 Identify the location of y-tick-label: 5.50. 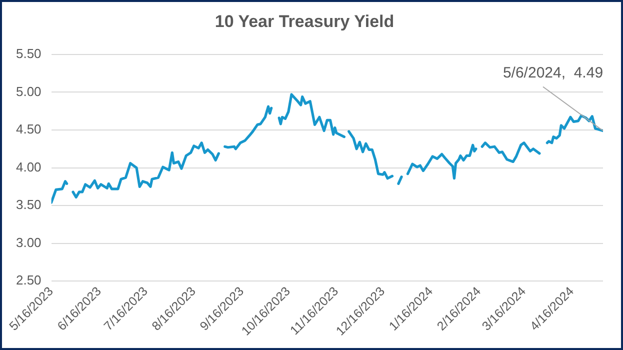
(29, 53).